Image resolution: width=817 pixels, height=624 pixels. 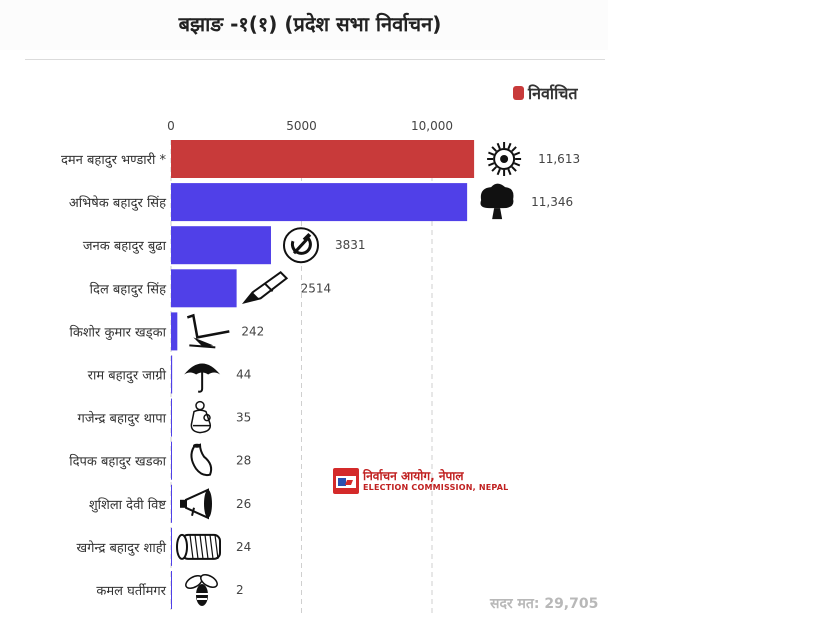 I want to click on x-tick-label: 10,000, so click(x=432, y=126).